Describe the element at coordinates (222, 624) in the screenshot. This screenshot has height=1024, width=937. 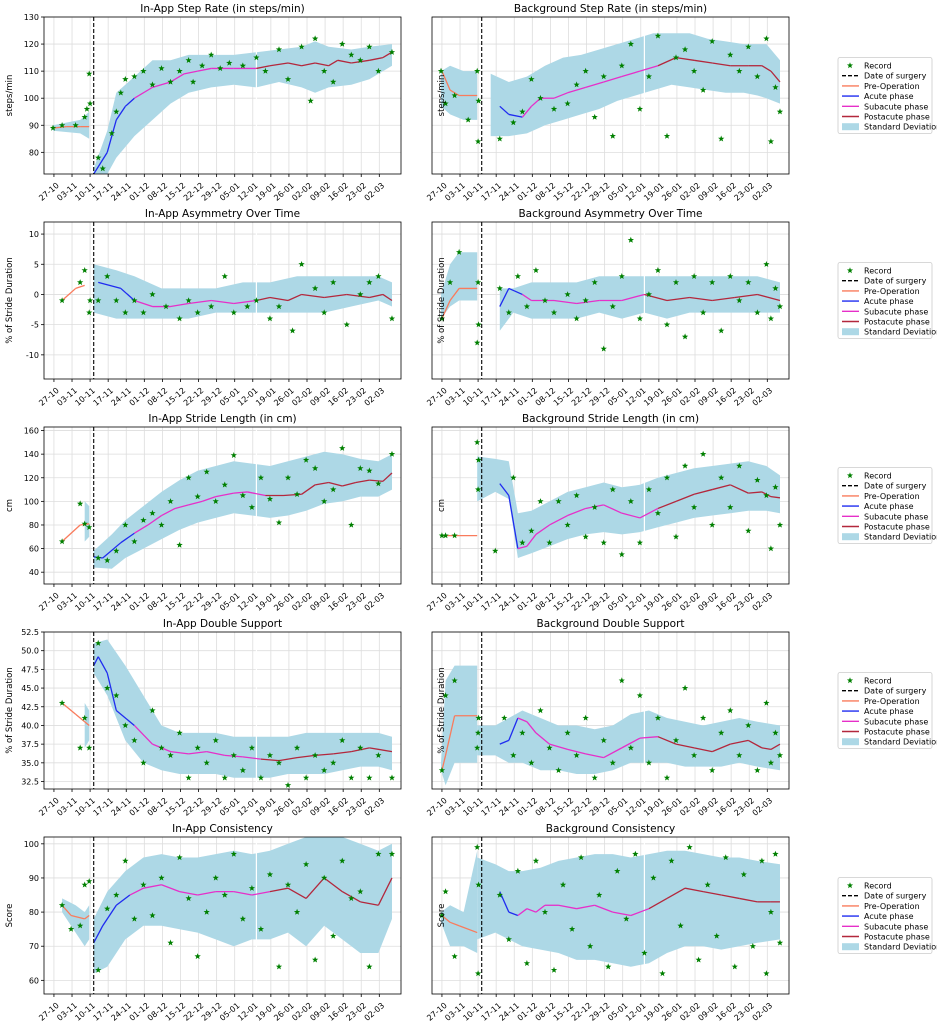
I see `chart-title: In-App Double Support` at that location.